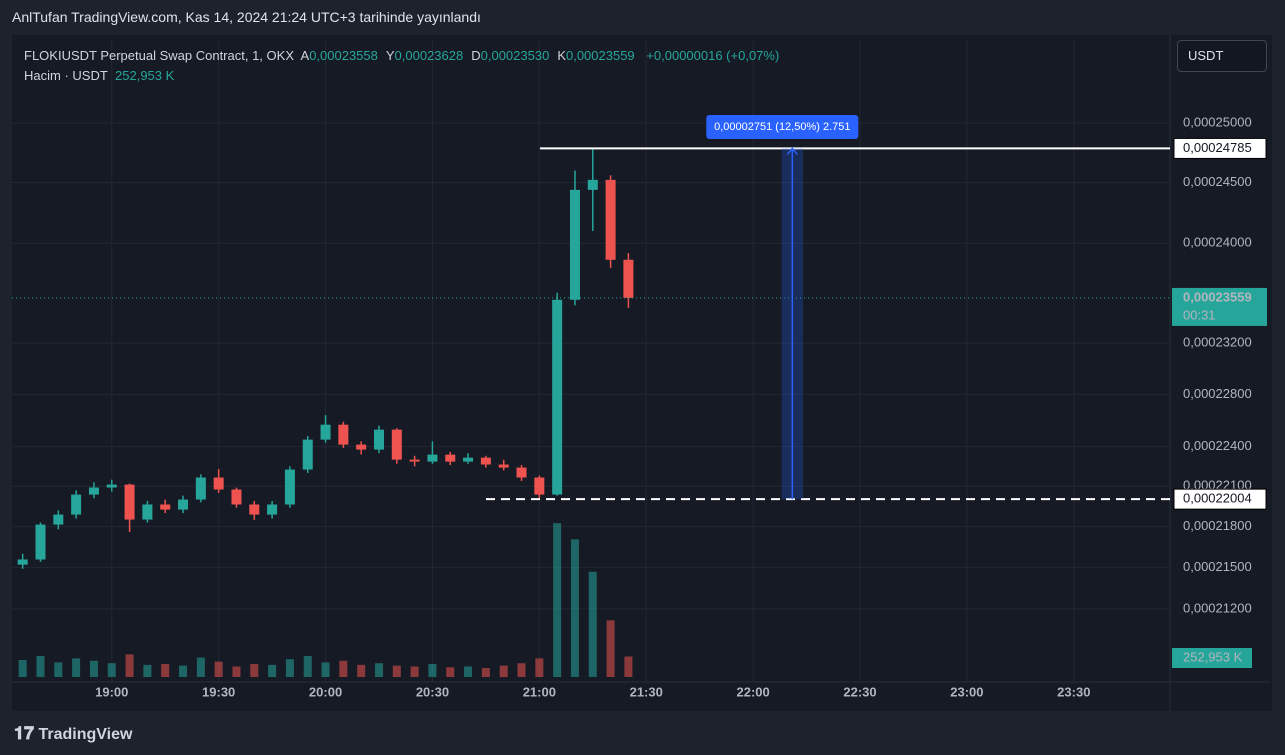 This screenshot has width=1285, height=755. Describe the element at coordinates (561, 55) in the screenshot. I see `ohlc-key: K` at that location.